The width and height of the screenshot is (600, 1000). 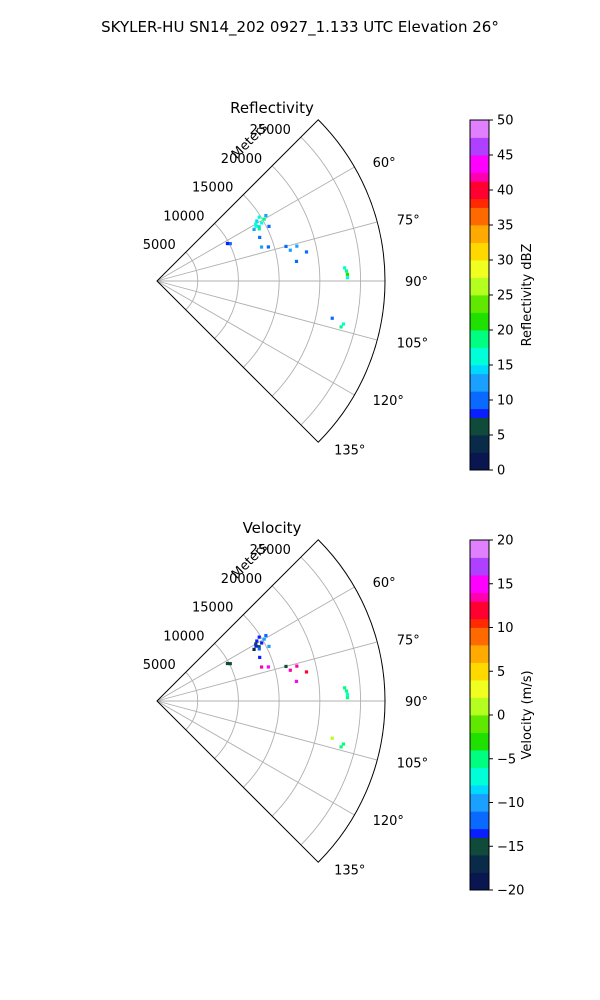 I want to click on azimuth-tick-label: 90°, so click(x=416, y=702).